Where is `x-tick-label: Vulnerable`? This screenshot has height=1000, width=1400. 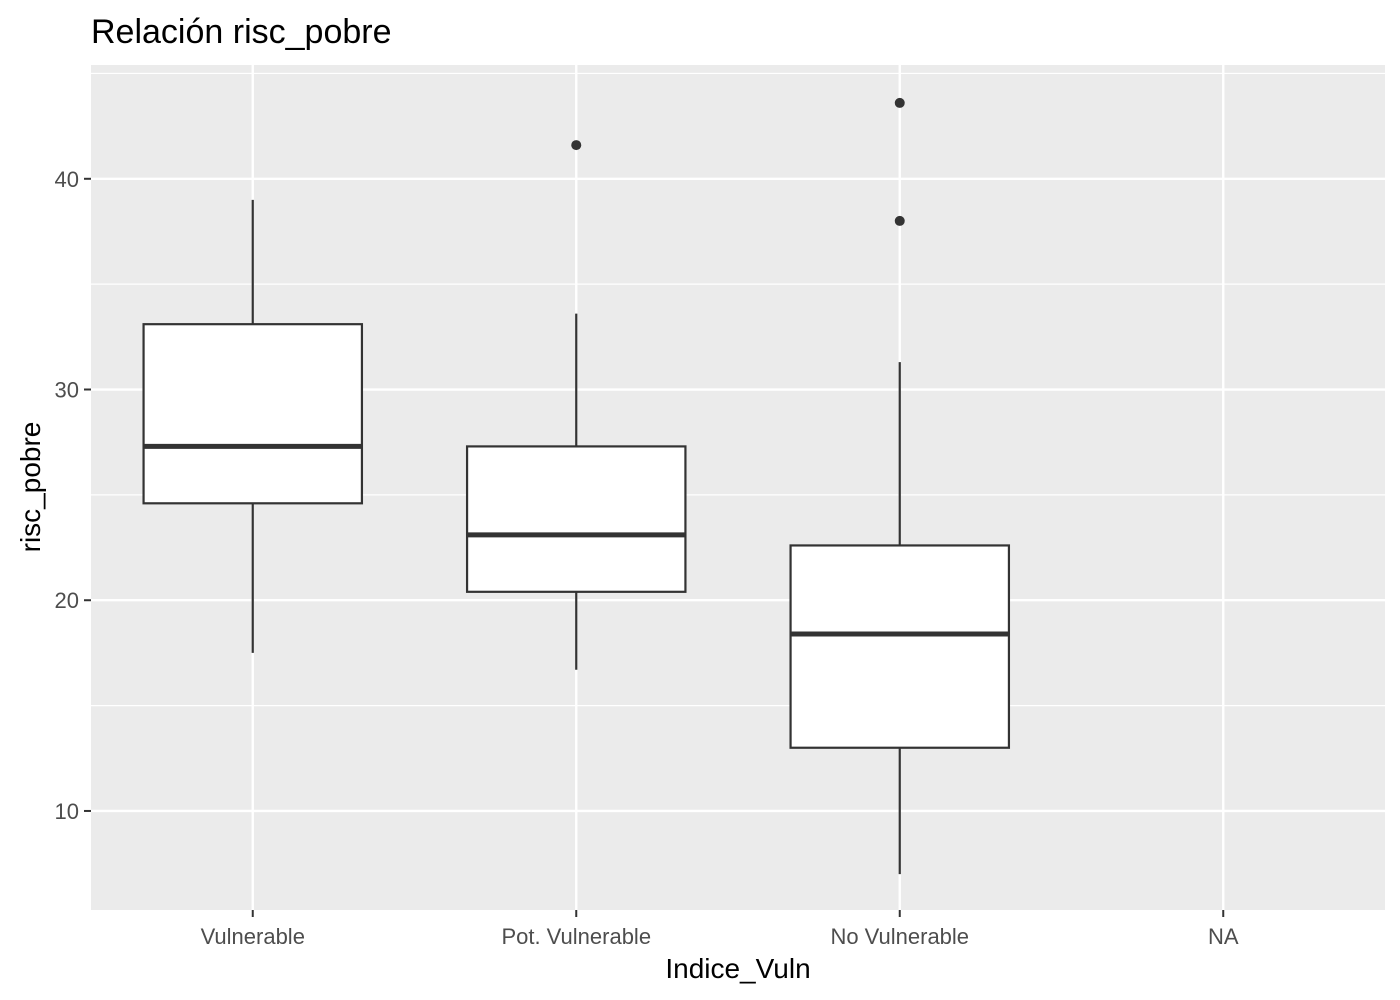
x-tick-label: Vulnerable is located at coordinates (253, 936).